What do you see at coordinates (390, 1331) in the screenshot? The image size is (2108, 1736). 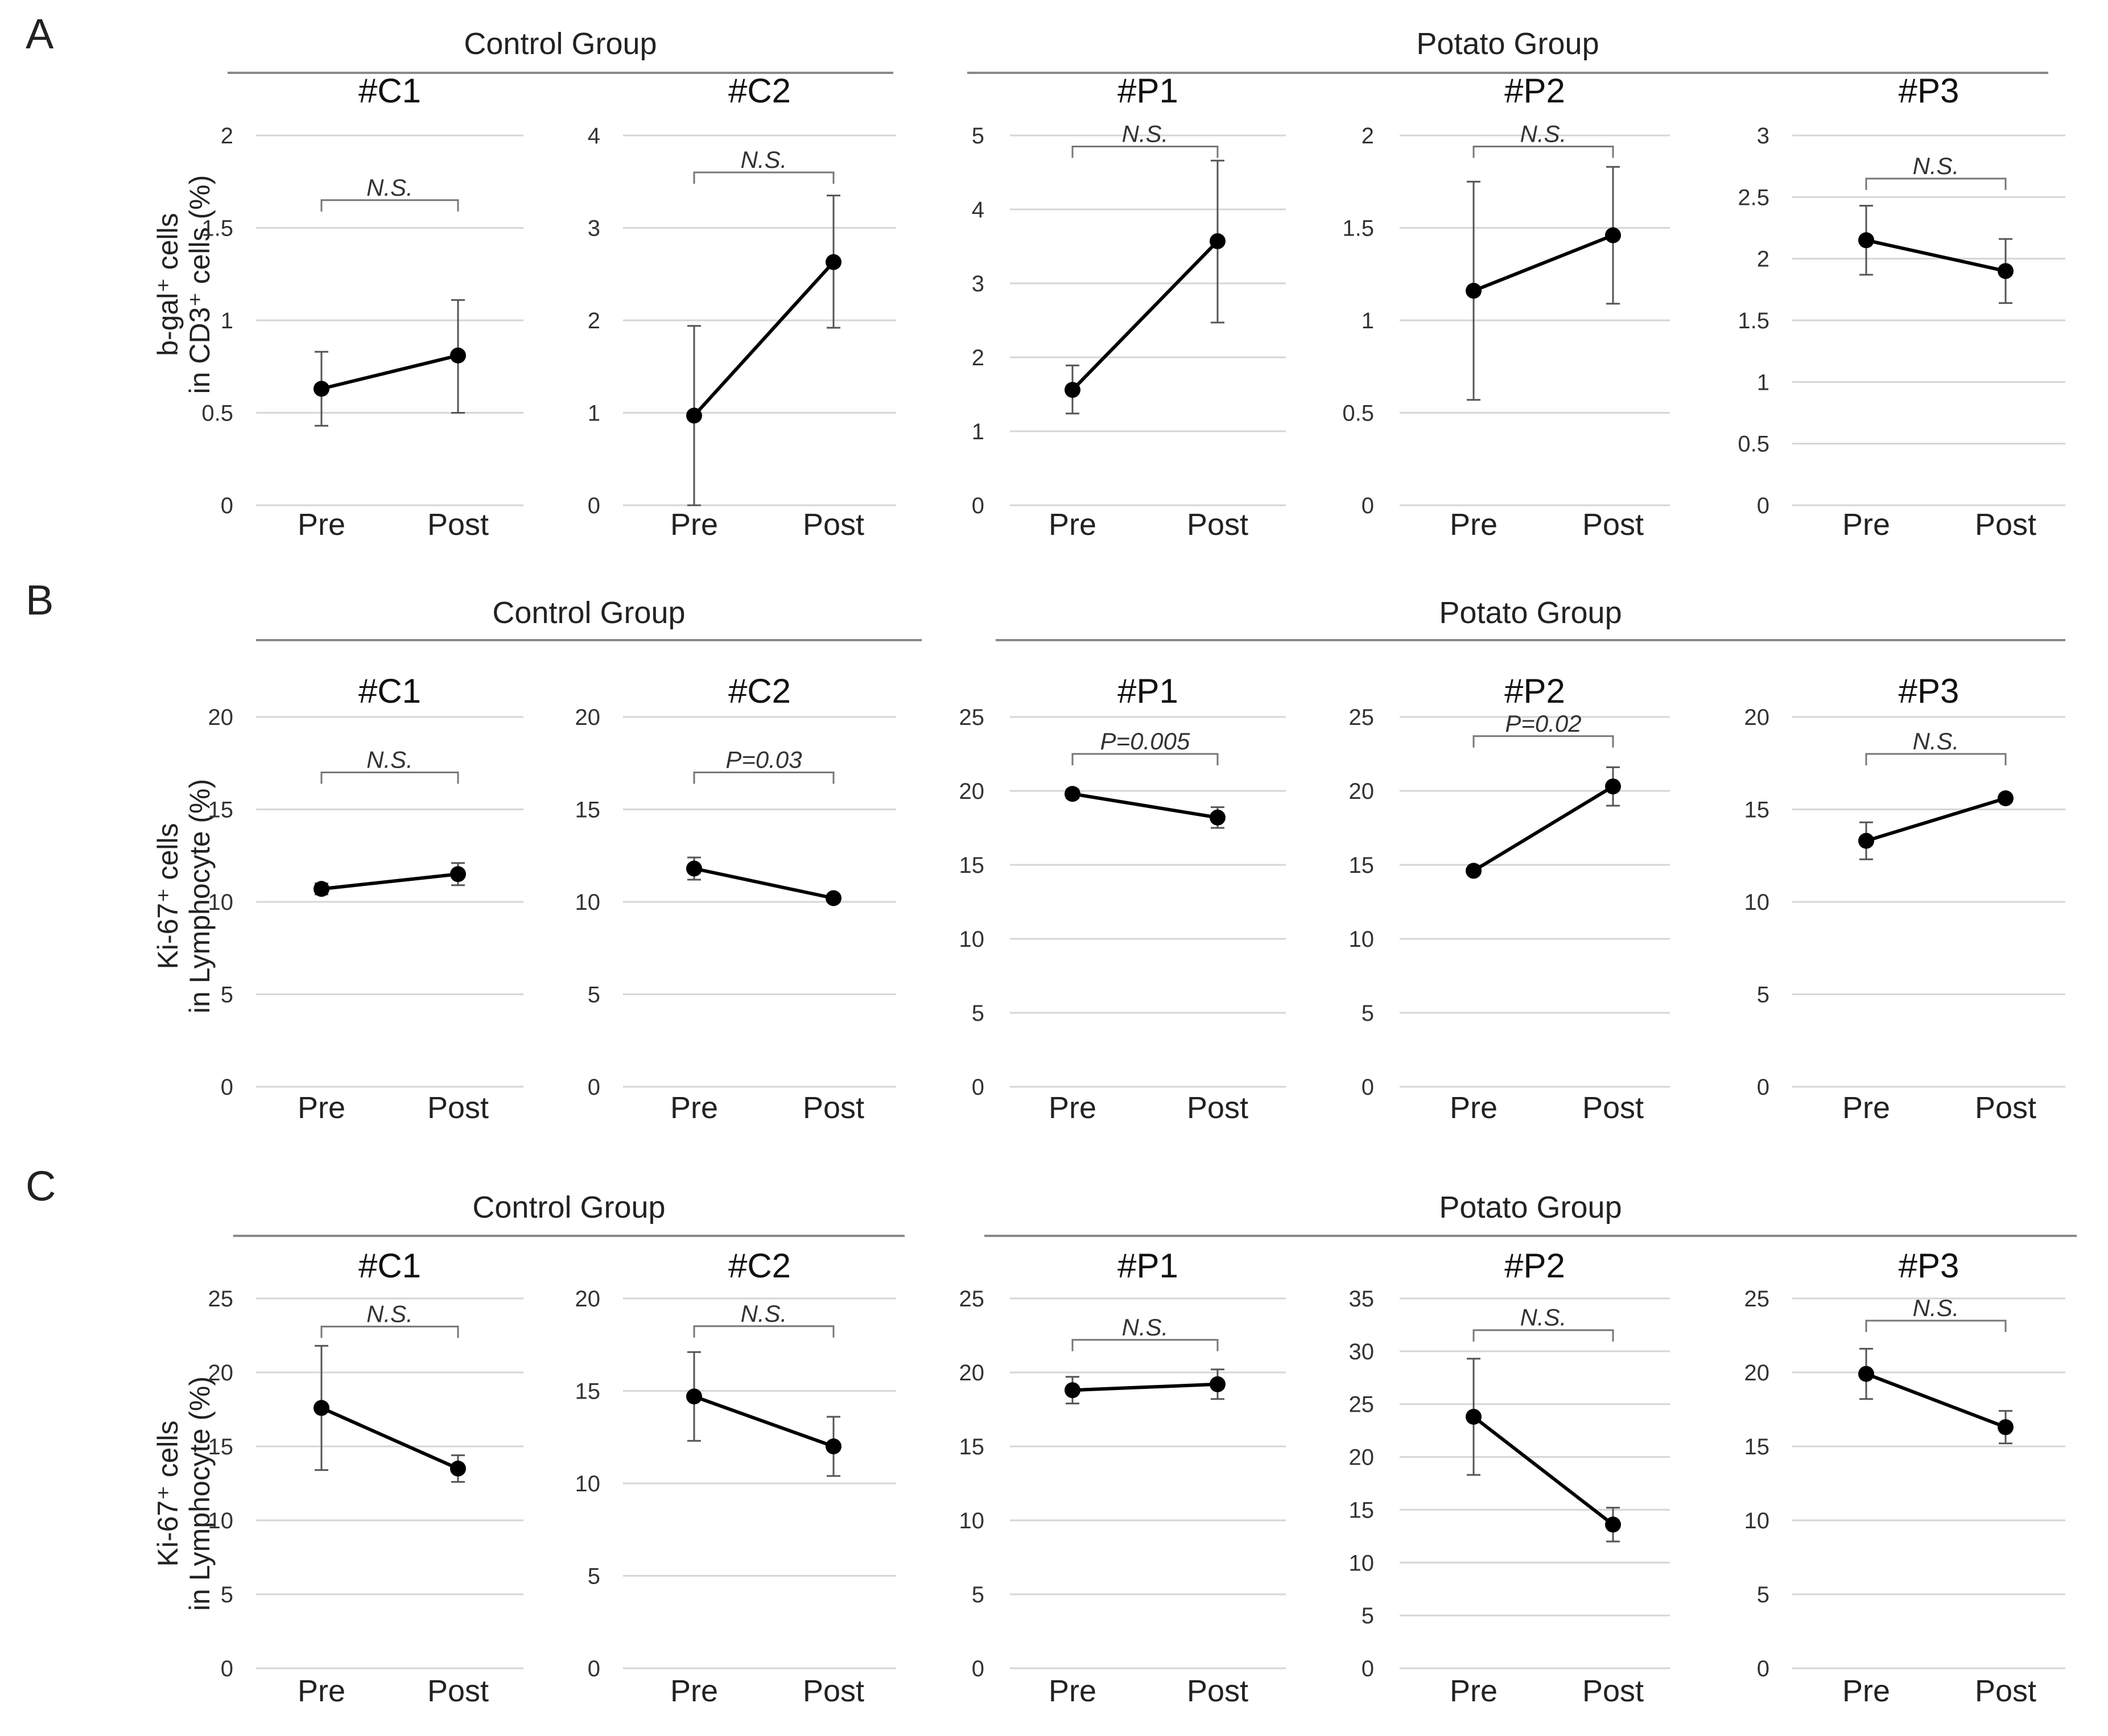 I see `significance-bracket-c-c1` at bounding box center [390, 1331].